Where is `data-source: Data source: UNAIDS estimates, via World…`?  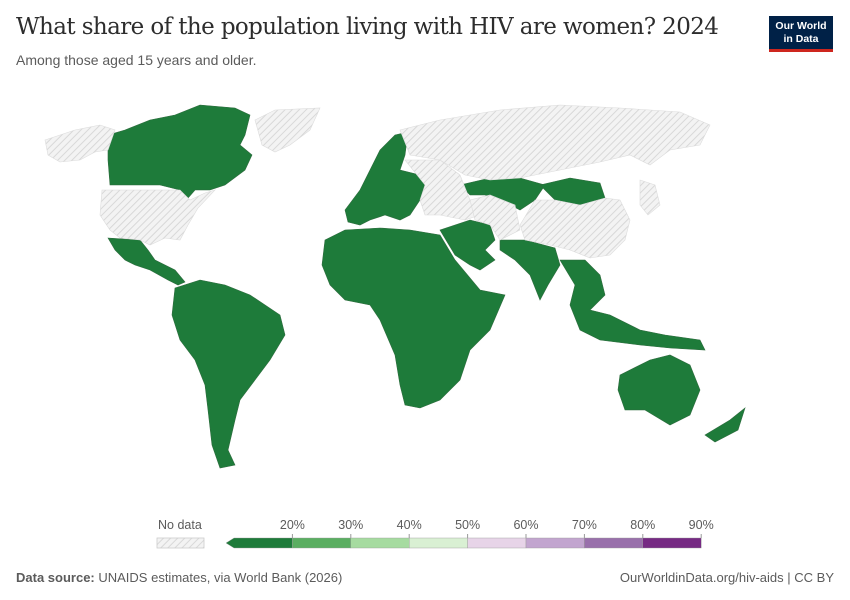
data-source: Data source: UNAIDS estimates, via World… is located at coordinates (179, 577).